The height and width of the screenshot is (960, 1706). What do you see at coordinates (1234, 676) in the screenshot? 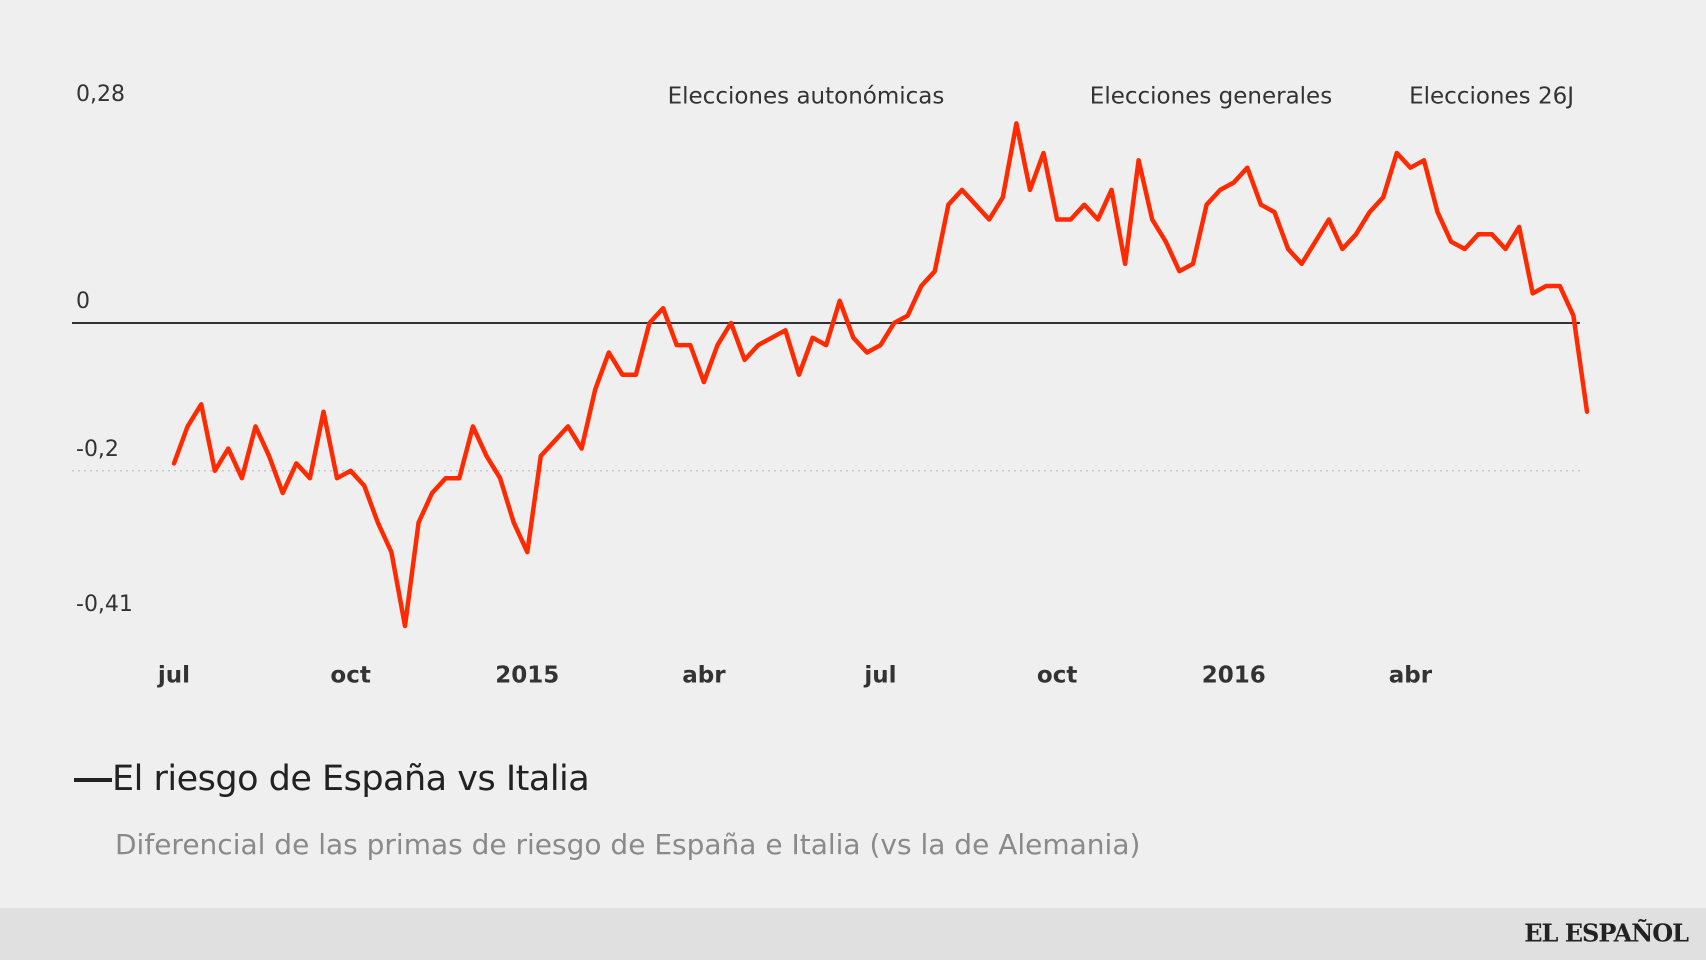
I see `x-tick-label: 2016` at bounding box center [1234, 676].